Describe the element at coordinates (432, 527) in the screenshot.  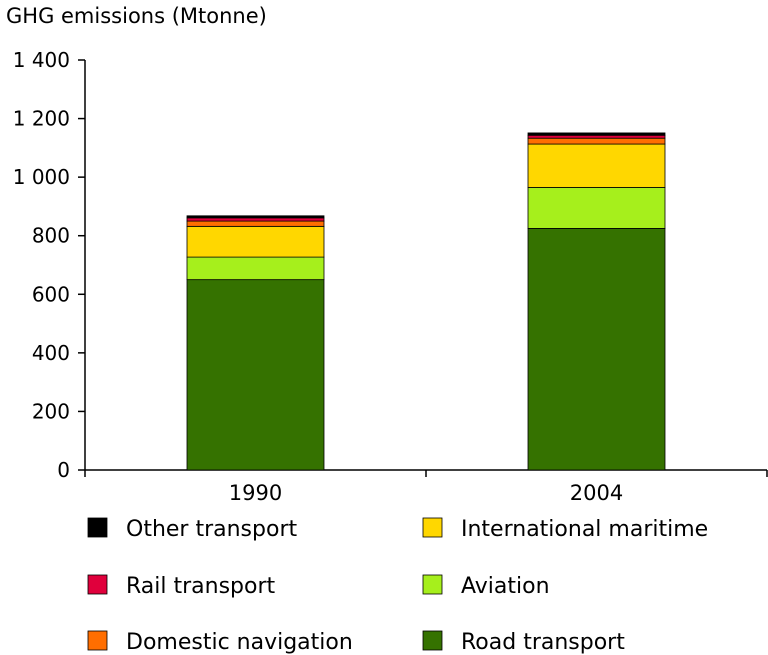
I see `legend-swatch-international-maritime` at that location.